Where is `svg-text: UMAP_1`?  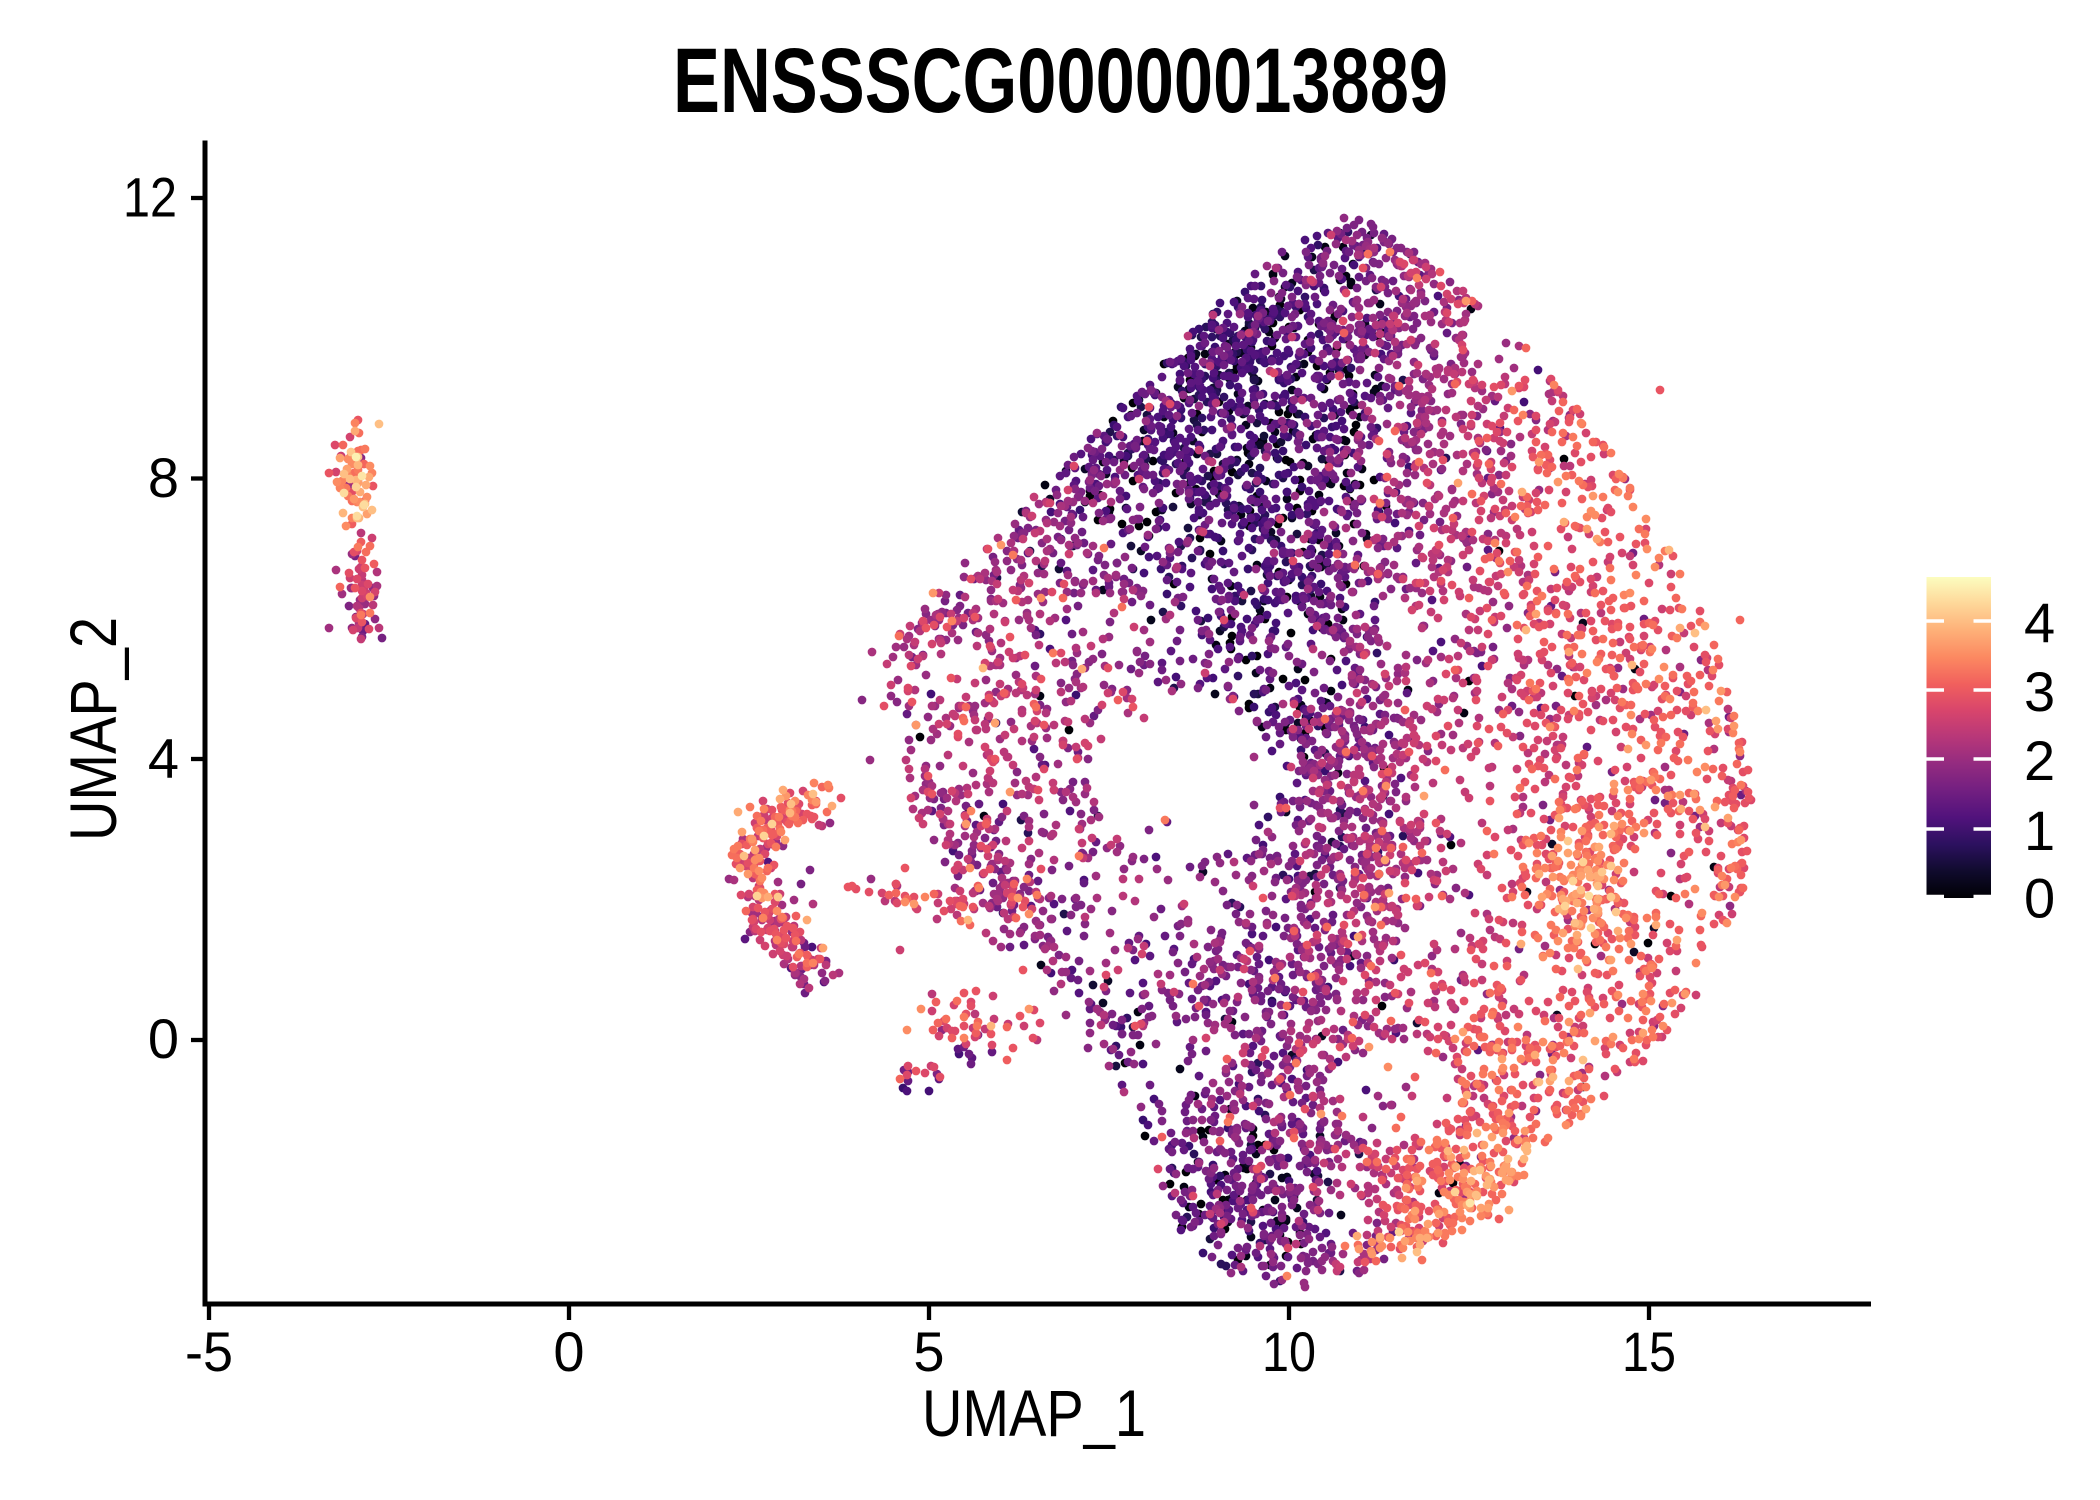 svg-text: UMAP_1 is located at coordinates (1034, 1413).